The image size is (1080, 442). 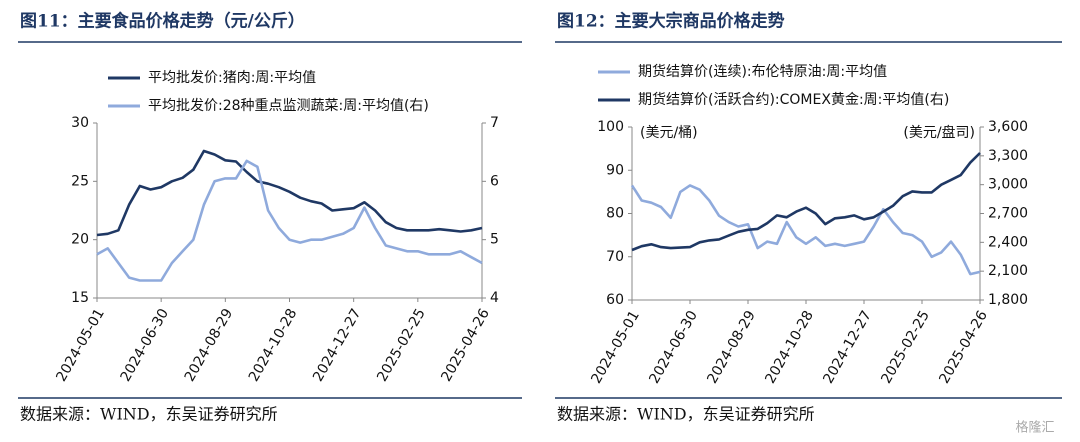 What do you see at coordinates (762, 71) in the screenshot?
I see `legend-label: 期货结算价(连续):布伦特原油:周:平均值` at bounding box center [762, 71].